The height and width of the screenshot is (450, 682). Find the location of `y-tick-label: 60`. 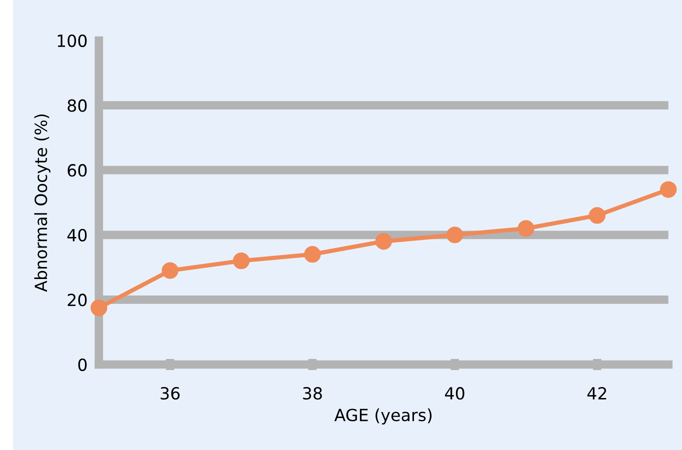

y-tick-label: 60 is located at coordinates (77, 170).